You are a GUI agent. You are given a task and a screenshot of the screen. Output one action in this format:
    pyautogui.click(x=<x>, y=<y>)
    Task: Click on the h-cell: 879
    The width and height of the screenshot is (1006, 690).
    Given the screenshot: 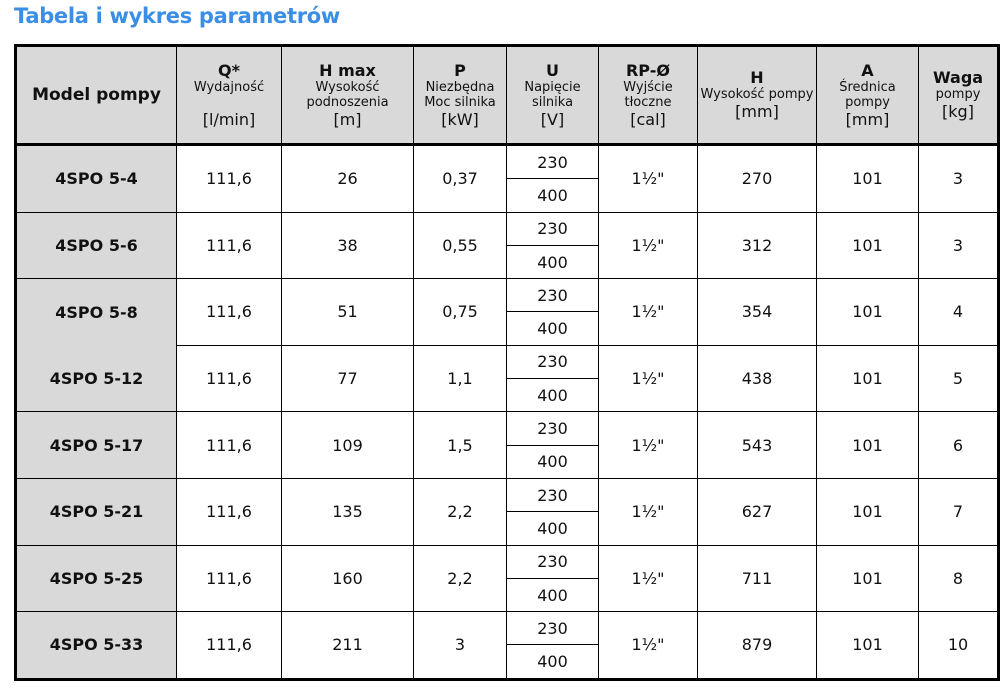 What is the action you would take?
    pyautogui.click(x=757, y=645)
    